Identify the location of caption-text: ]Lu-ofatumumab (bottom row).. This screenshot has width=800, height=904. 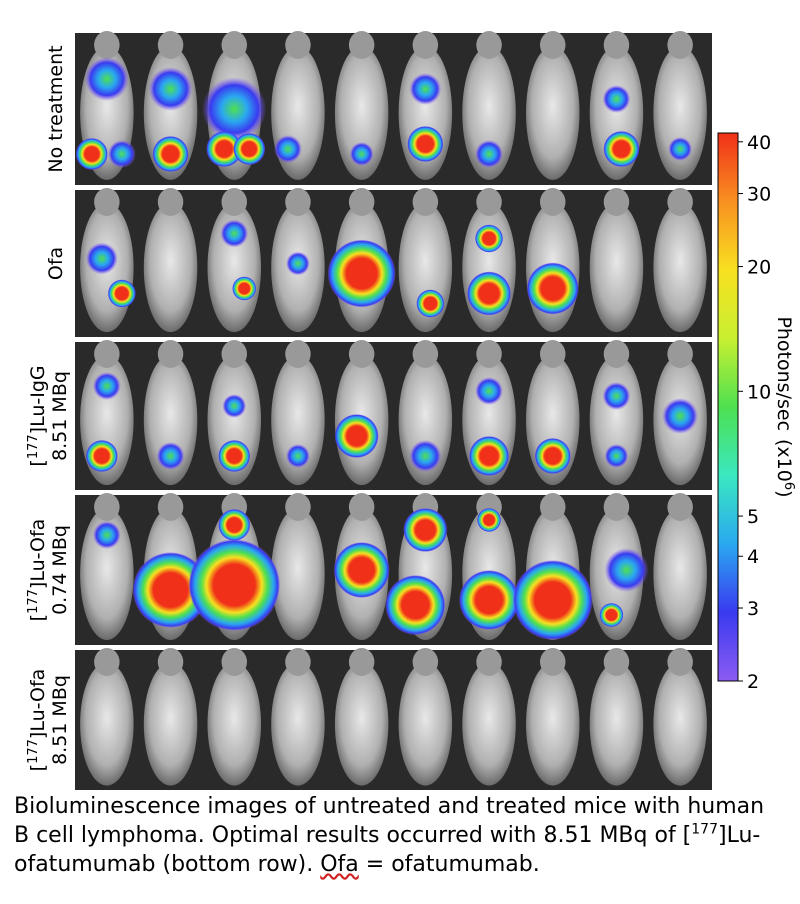
(387, 850).